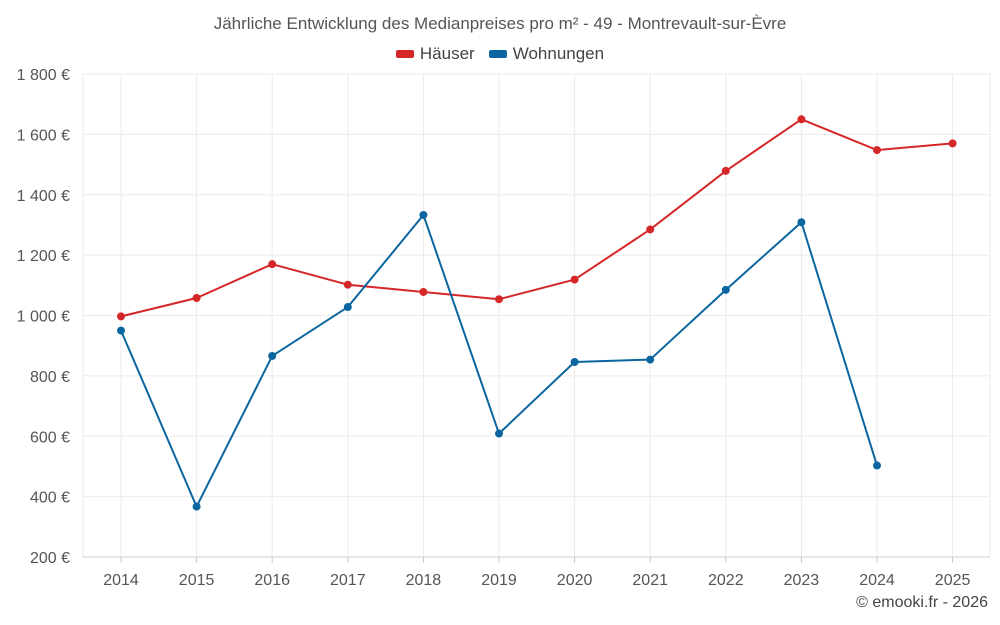 The height and width of the screenshot is (625, 1000). What do you see at coordinates (953, 580) in the screenshot?
I see `x-tick-label: 2025` at bounding box center [953, 580].